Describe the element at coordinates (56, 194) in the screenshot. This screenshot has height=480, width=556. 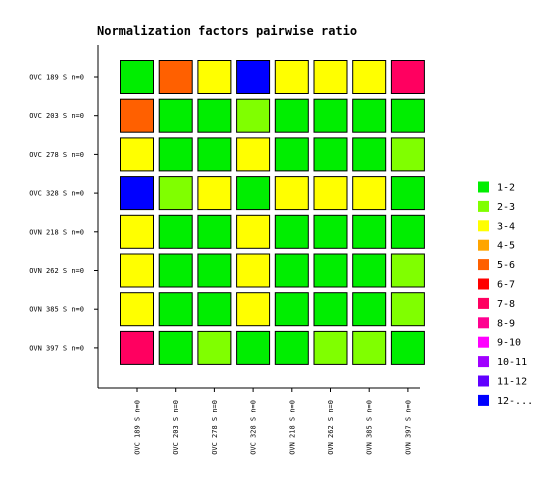
I see `row-label: OVC 328 S n=0` at that location.